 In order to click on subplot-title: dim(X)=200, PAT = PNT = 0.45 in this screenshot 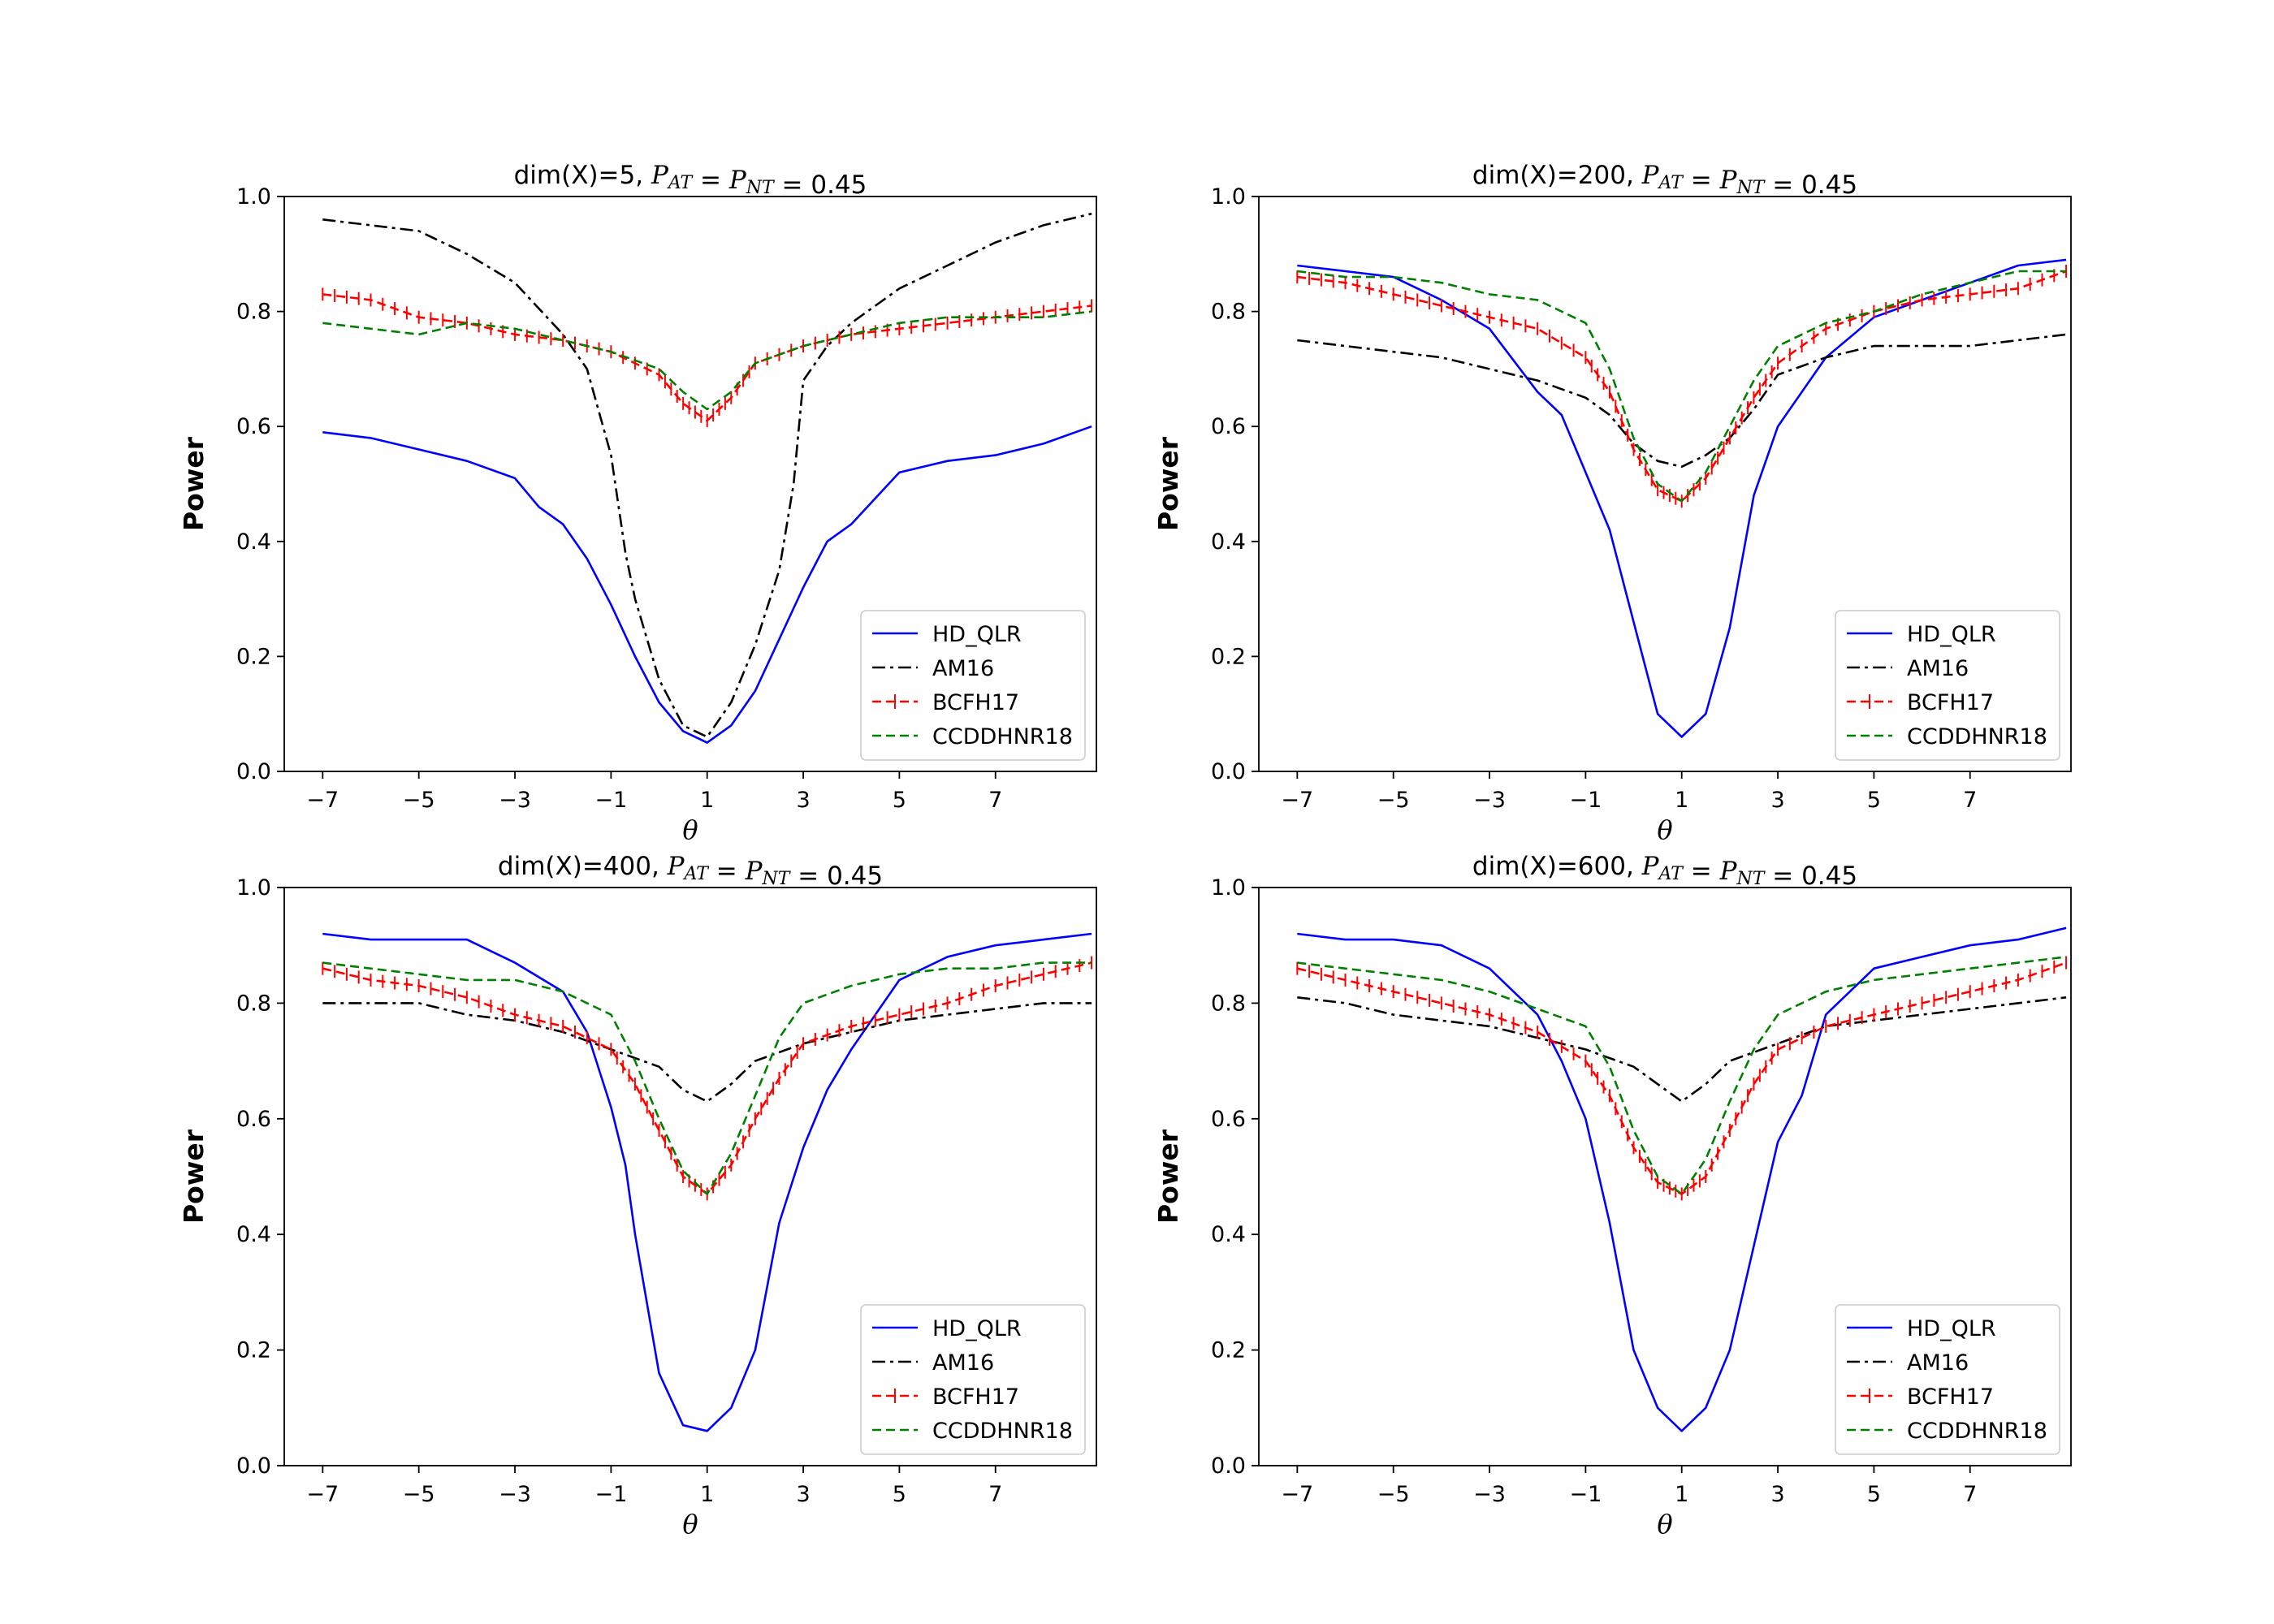, I will do `click(1665, 181)`.